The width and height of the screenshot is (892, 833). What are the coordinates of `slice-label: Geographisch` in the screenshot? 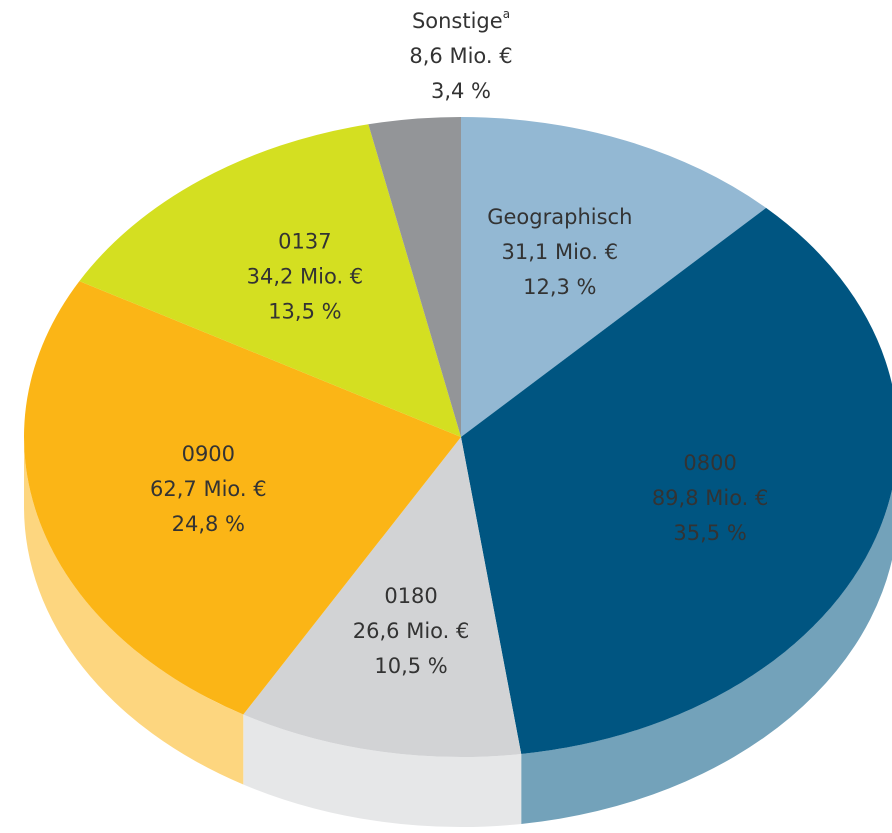 It's located at (559, 217).